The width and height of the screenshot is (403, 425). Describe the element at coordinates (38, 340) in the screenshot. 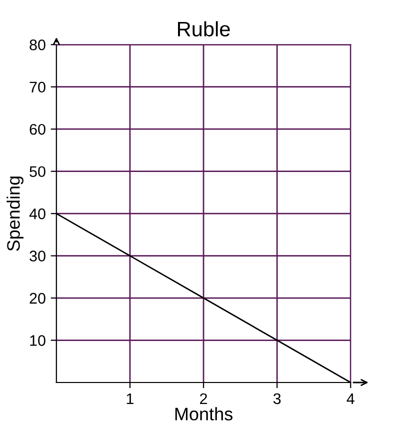

I see `y-tick-label: 10` at that location.